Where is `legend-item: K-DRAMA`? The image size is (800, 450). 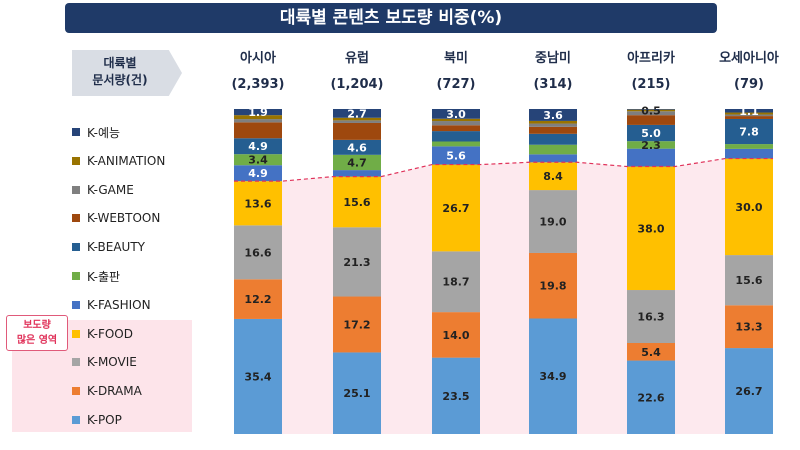 legend-item: K-DRAMA is located at coordinates (107, 391).